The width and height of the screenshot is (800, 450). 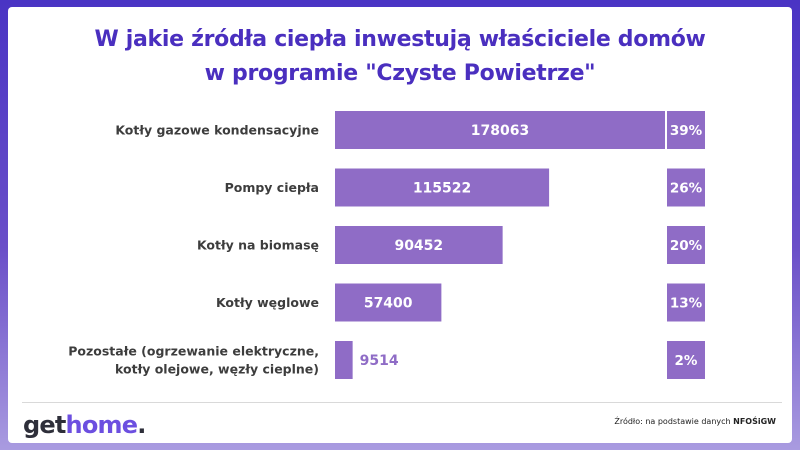 I want to click on value-label: 57400, so click(x=388, y=304).